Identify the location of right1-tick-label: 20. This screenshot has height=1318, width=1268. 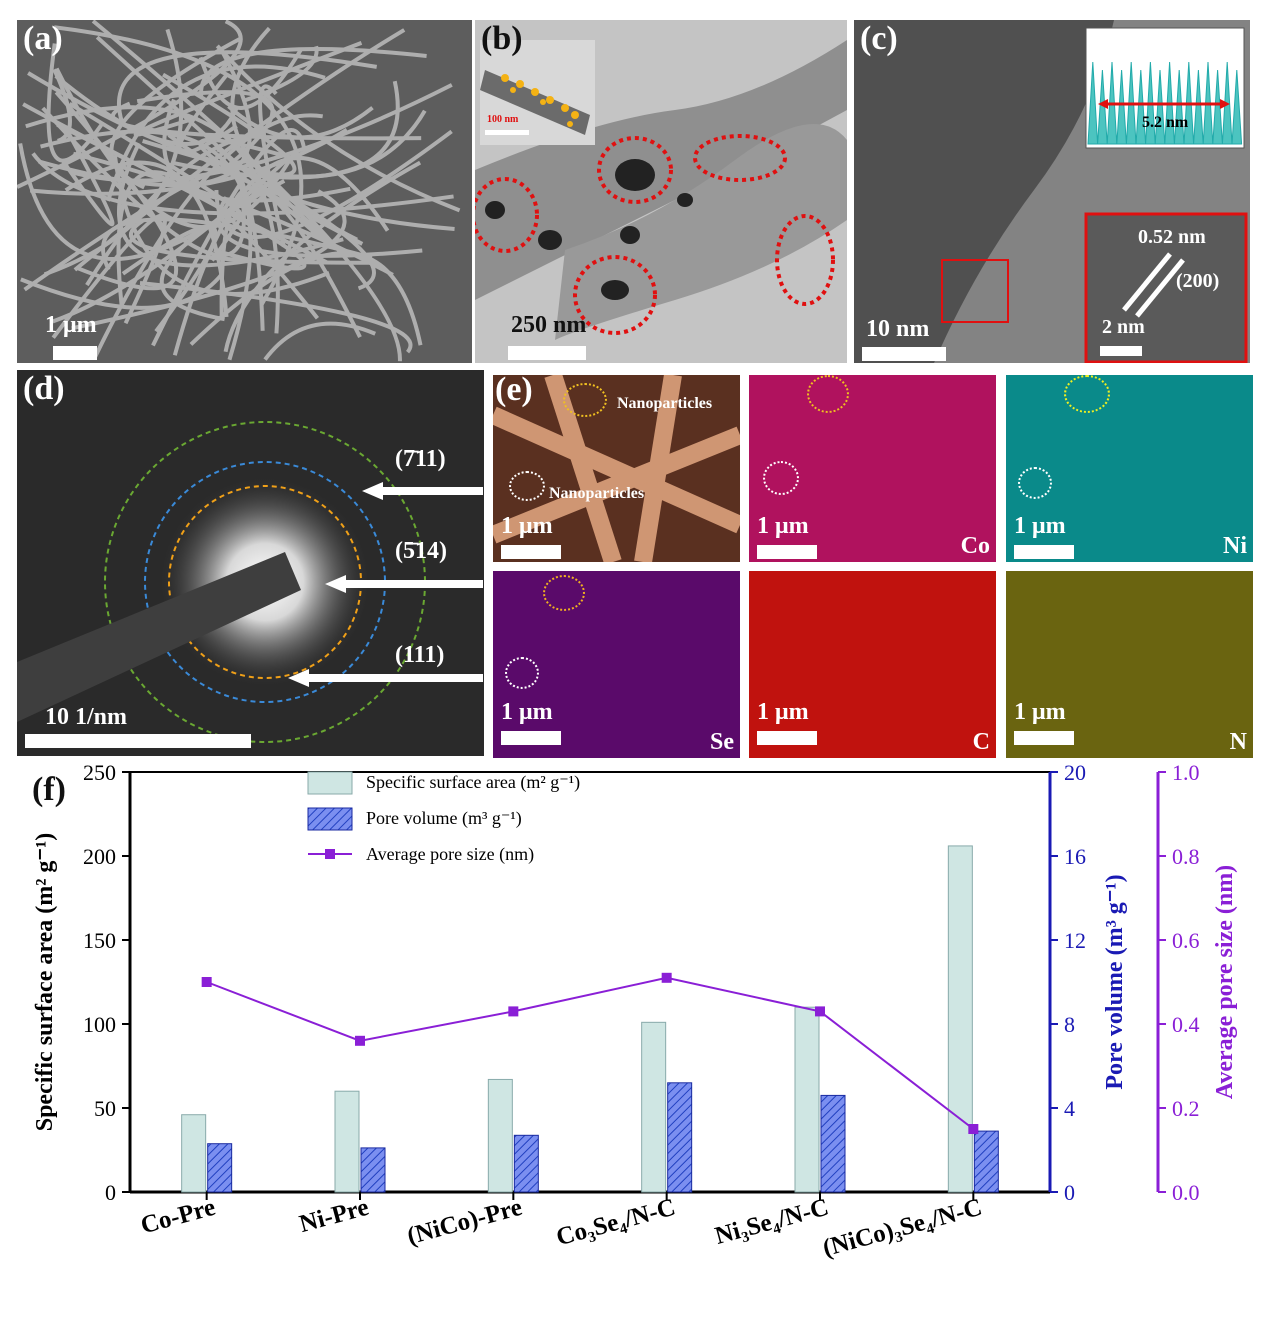
(1075, 772).